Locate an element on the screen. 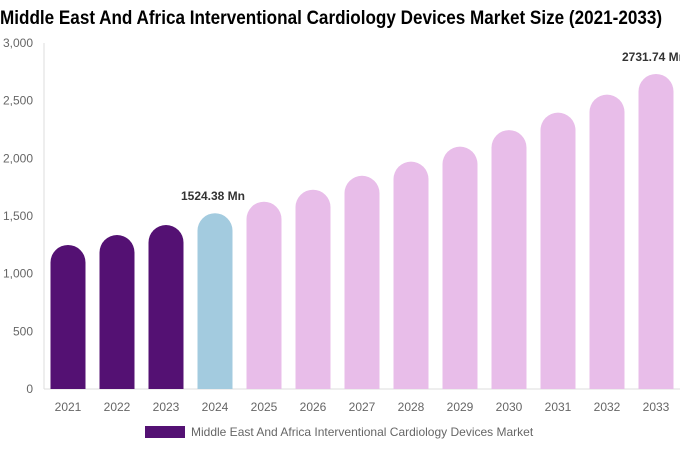 The width and height of the screenshot is (680, 450). bar-2029 is located at coordinates (460, 267).